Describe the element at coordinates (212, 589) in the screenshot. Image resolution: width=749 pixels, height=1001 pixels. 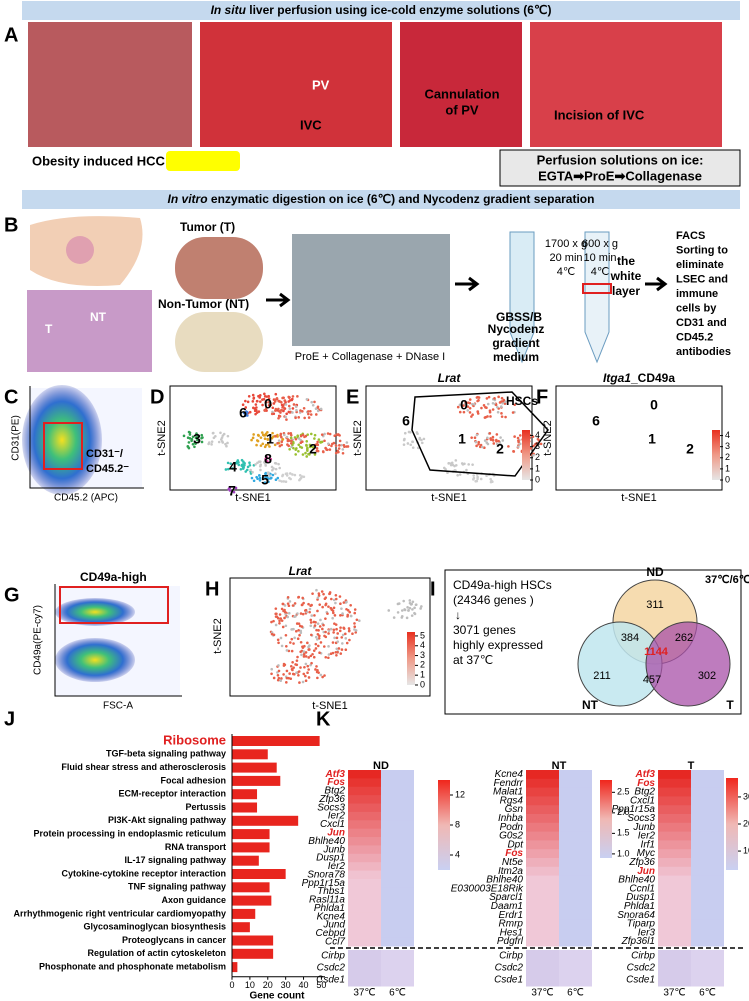
I see `panel-letter: H` at that location.